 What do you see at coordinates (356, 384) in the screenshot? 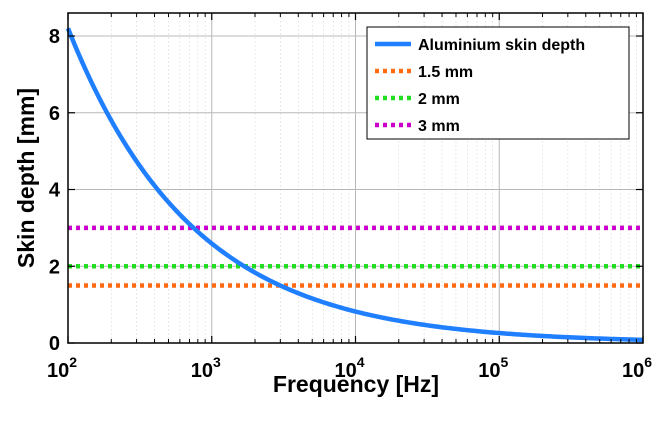
I see `x-axis-label: Frequency [Hz]` at bounding box center [356, 384].